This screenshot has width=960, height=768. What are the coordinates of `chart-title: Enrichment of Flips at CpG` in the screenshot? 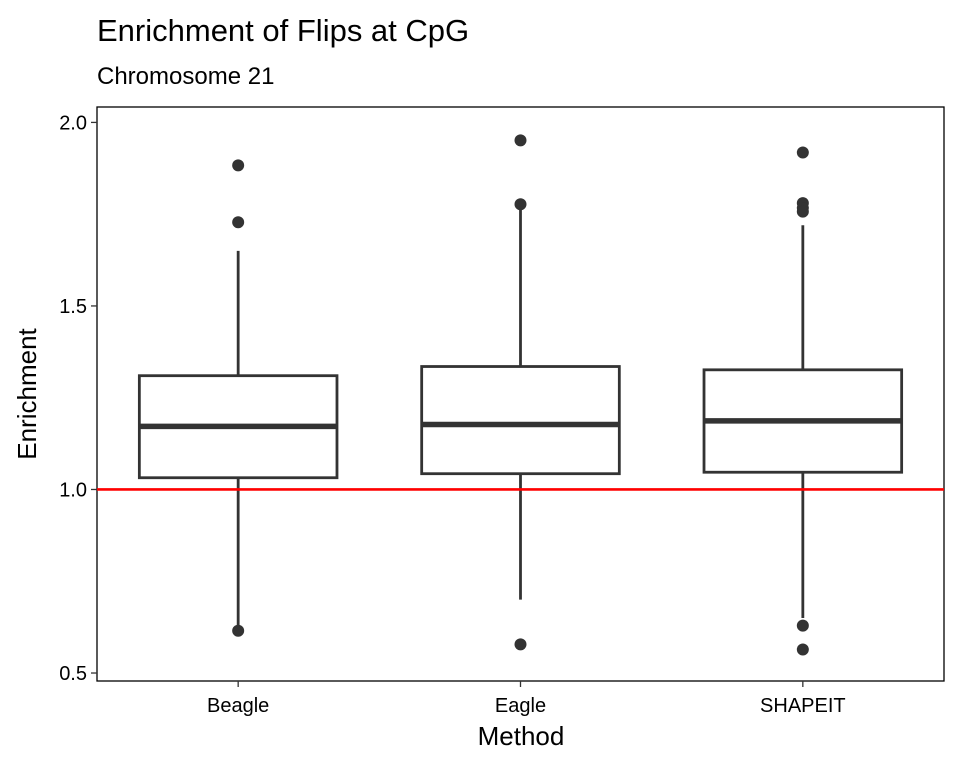 It's located at (283, 30).